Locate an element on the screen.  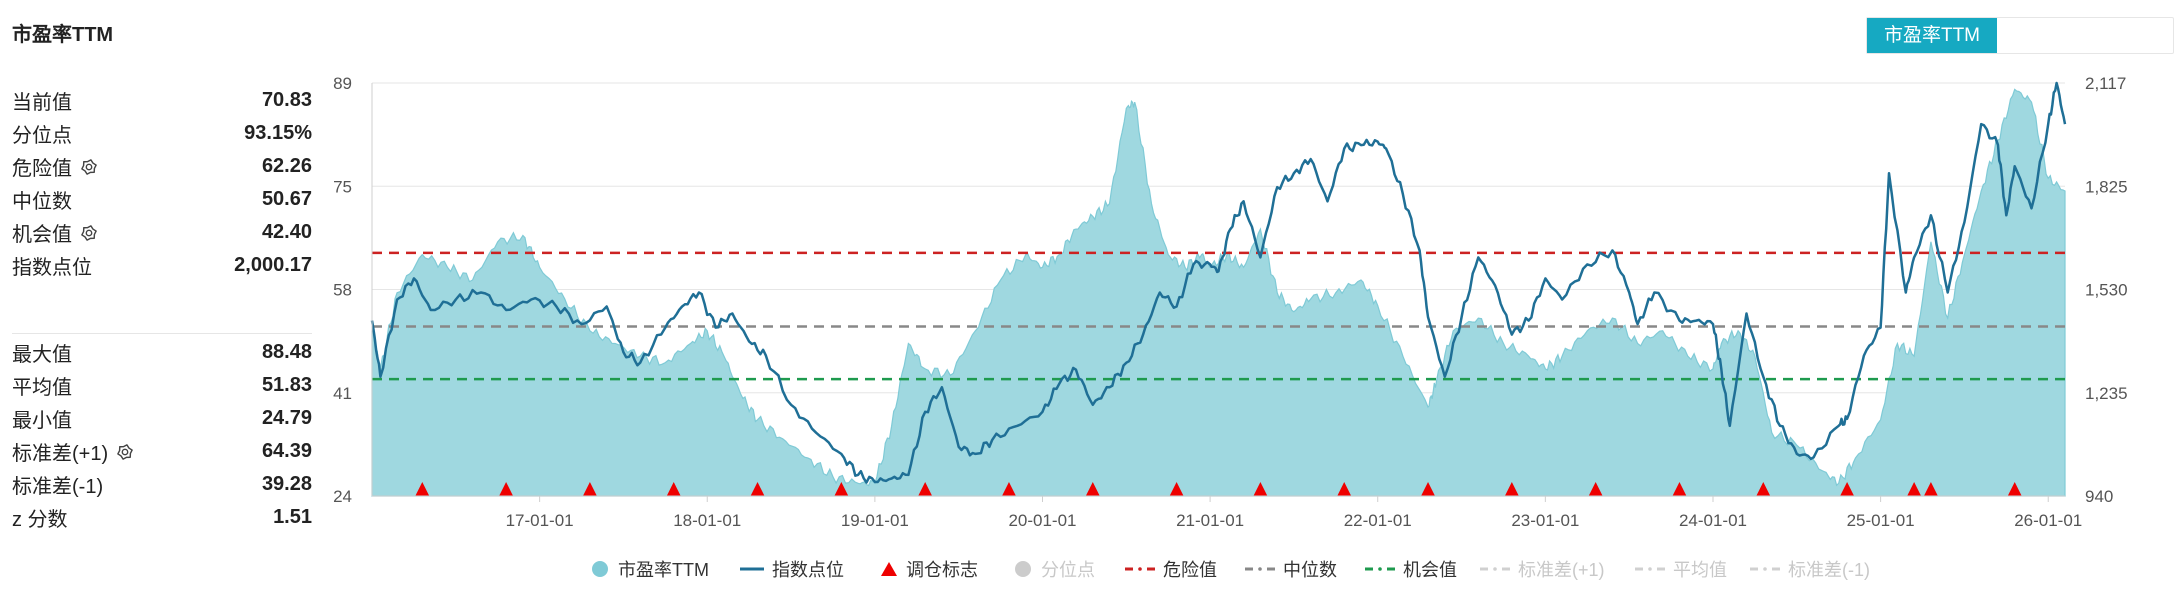
stat-label: 机会值 is located at coordinates (55, 232).